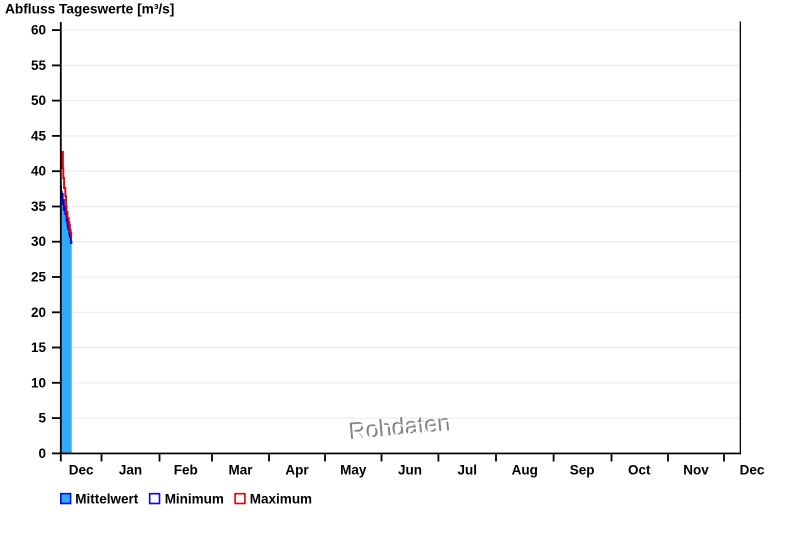 This screenshot has width=800, height=550. What do you see at coordinates (39, 347) in the screenshot?
I see `svg-text: 15` at bounding box center [39, 347].